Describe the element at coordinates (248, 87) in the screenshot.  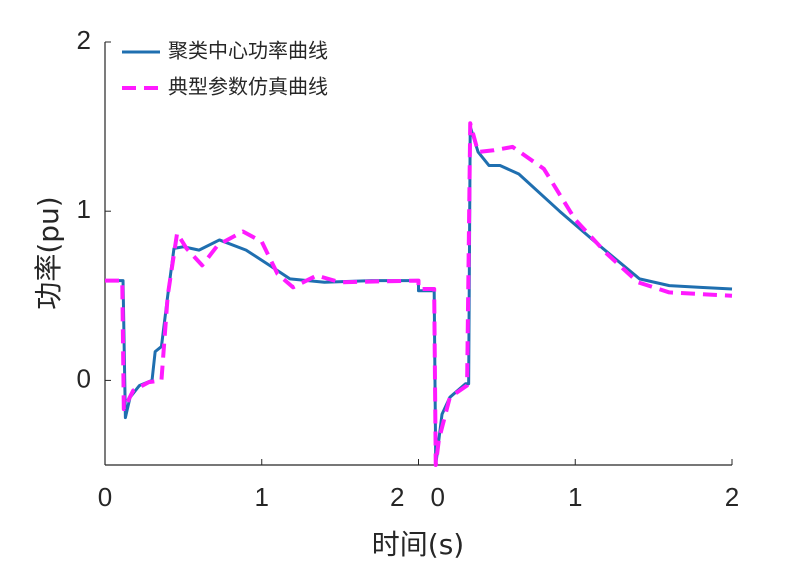
I see `legend-label: 典型参数仿真曲线` at that location.